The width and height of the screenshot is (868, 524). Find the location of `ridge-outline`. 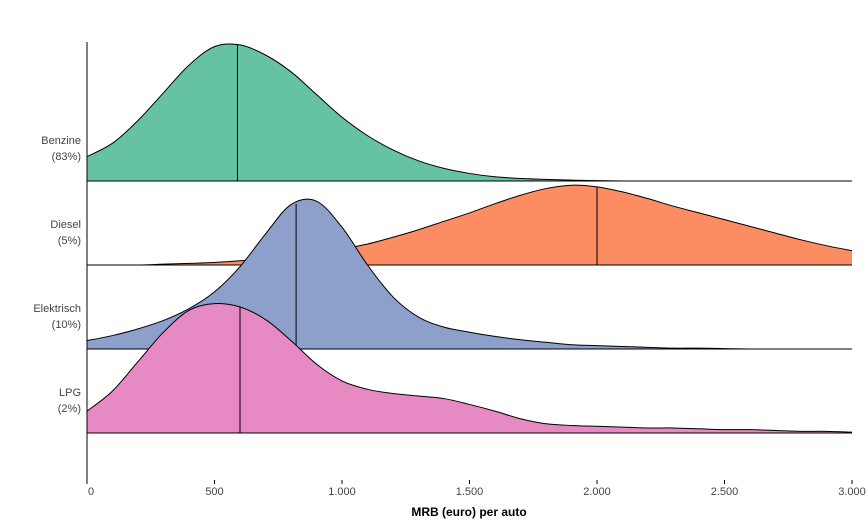

ridge-outline is located at coordinates (469, 225).